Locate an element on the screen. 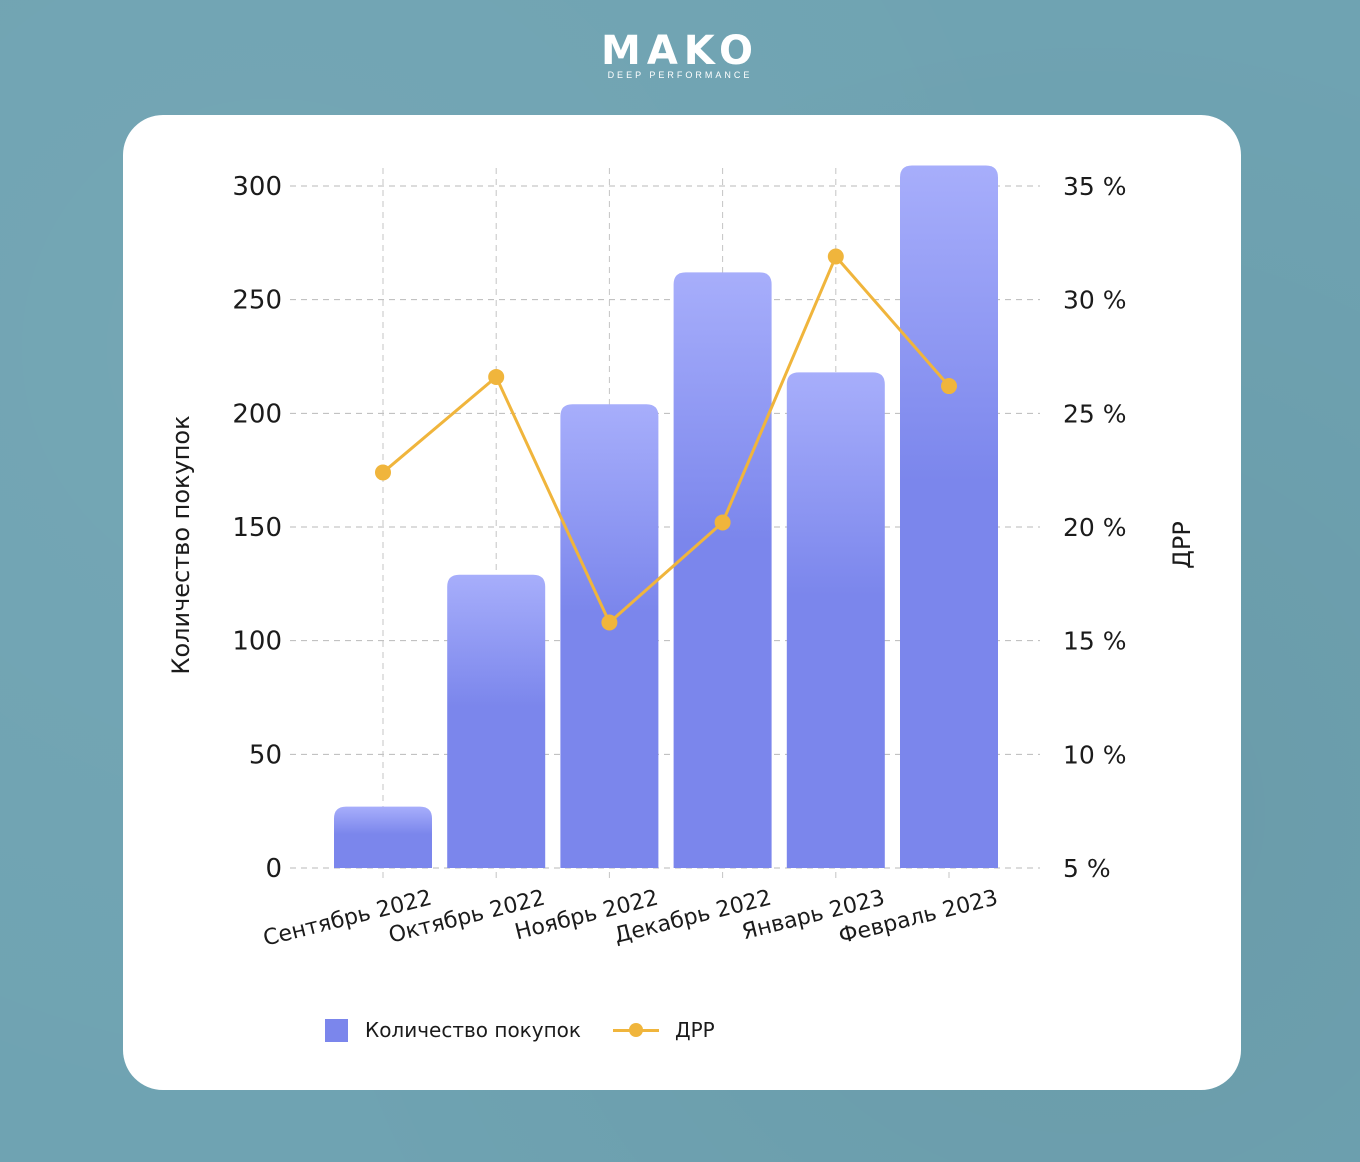 The width and height of the screenshot is (1360, 1162). y2-tick-label: 20 % is located at coordinates (1095, 527).